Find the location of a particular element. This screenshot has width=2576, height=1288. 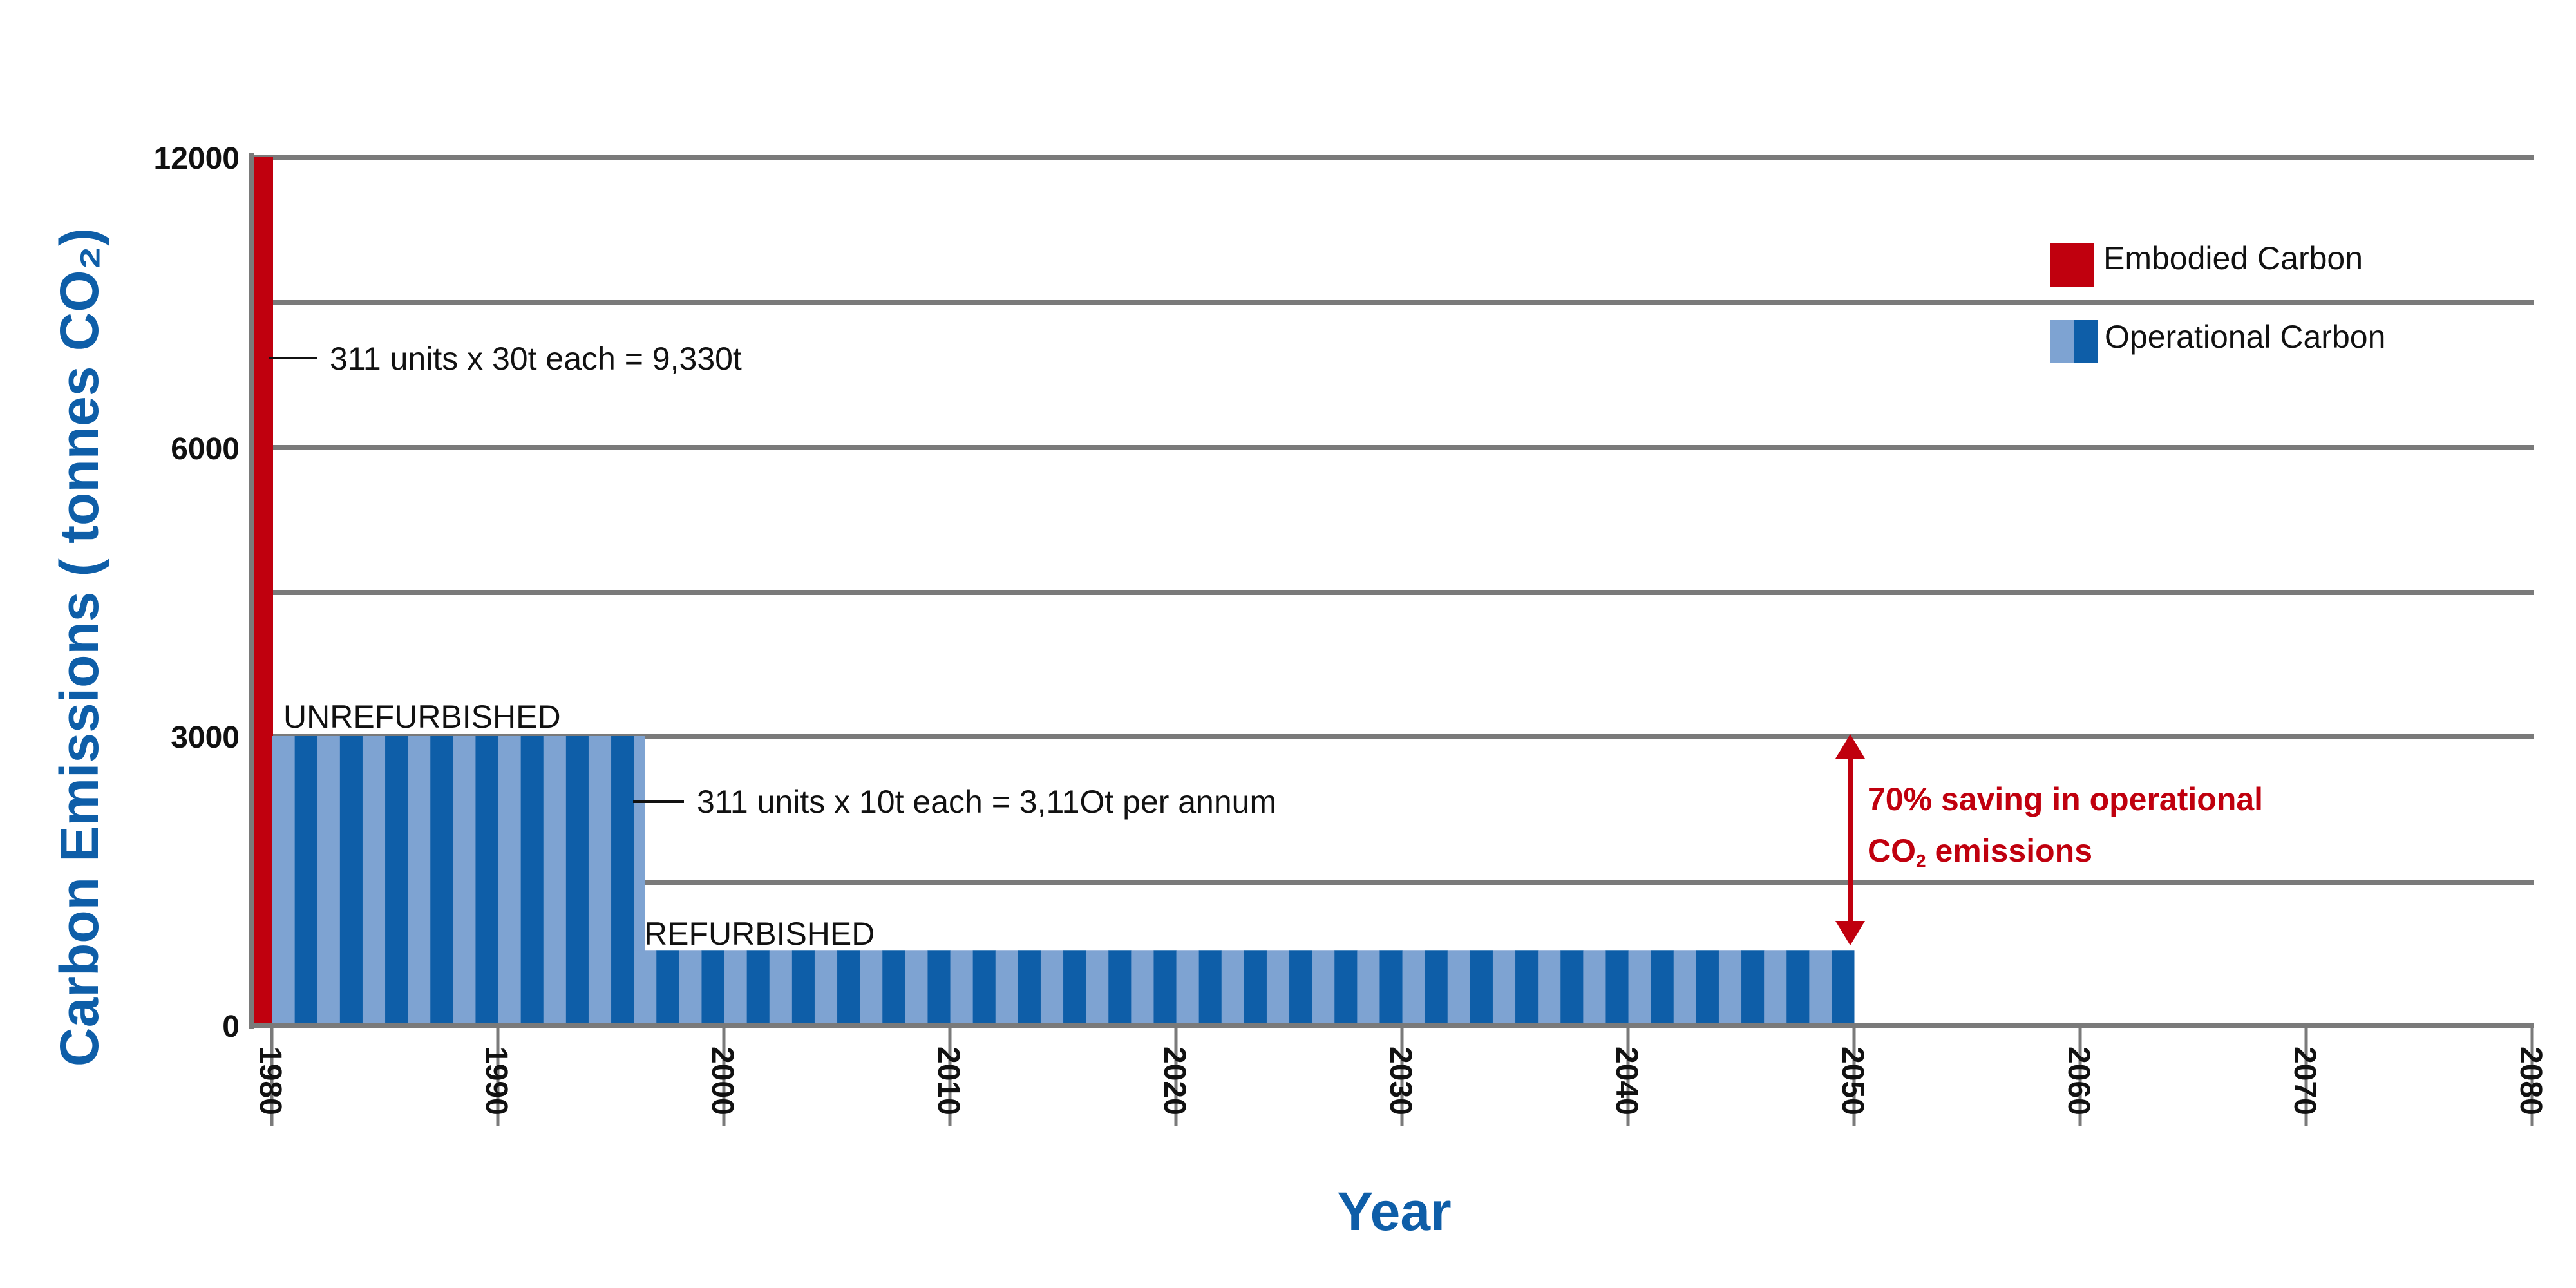

saving-note-line2: CO2 emissions is located at coordinates (1980, 852).